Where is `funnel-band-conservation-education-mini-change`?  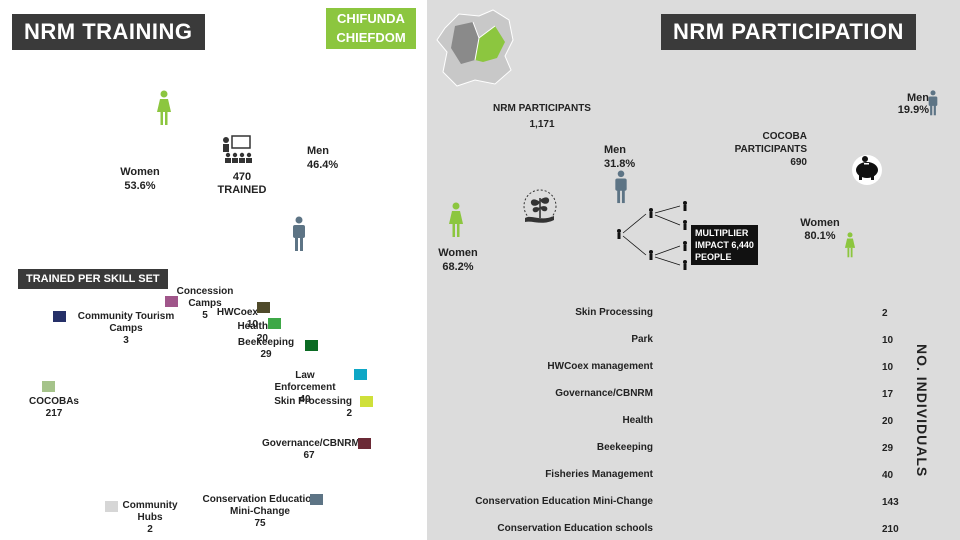 funnel-band-conservation-education-mini-change is located at coordinates (768, 502).